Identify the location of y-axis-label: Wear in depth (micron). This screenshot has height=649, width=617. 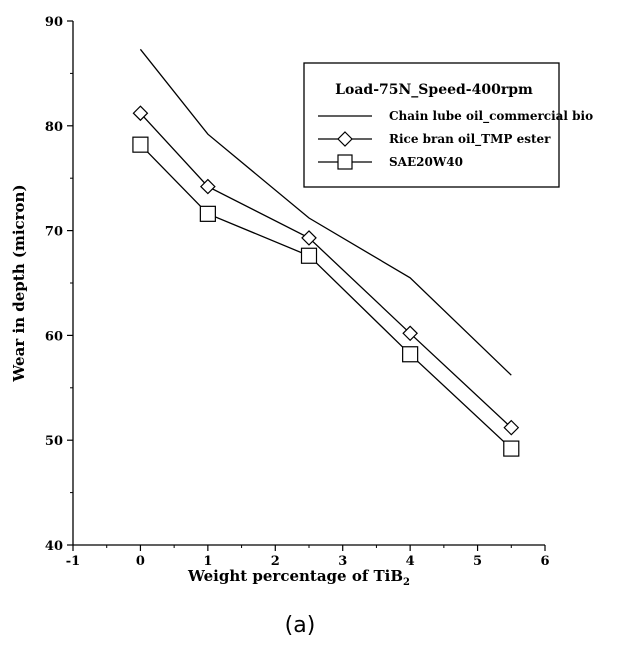
(19, 283).